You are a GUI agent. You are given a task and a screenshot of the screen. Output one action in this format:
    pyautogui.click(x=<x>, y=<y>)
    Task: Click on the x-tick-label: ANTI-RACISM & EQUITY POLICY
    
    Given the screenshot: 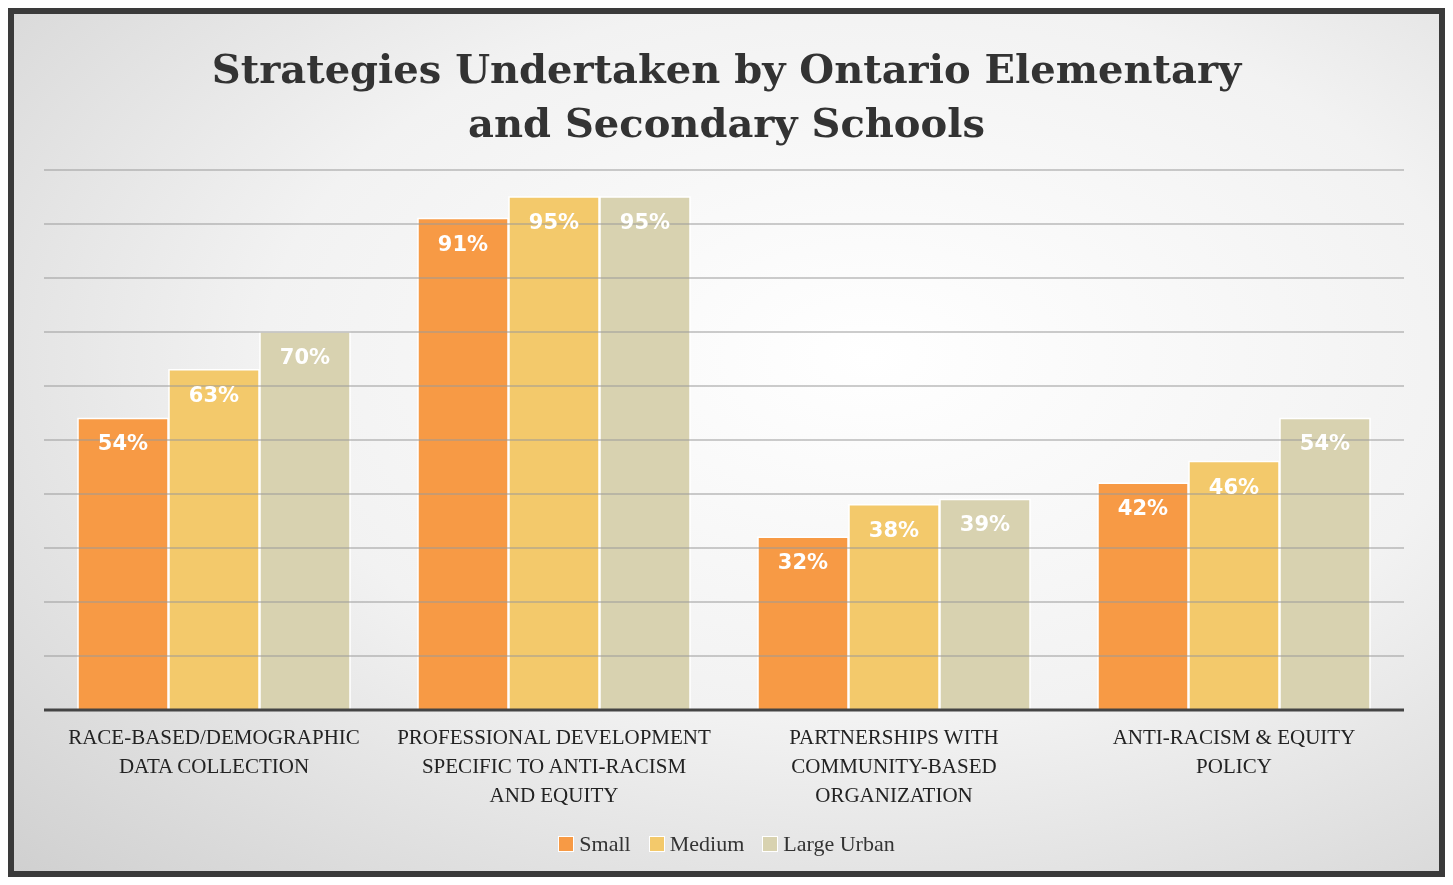 What is the action you would take?
    pyautogui.click(x=1234, y=751)
    